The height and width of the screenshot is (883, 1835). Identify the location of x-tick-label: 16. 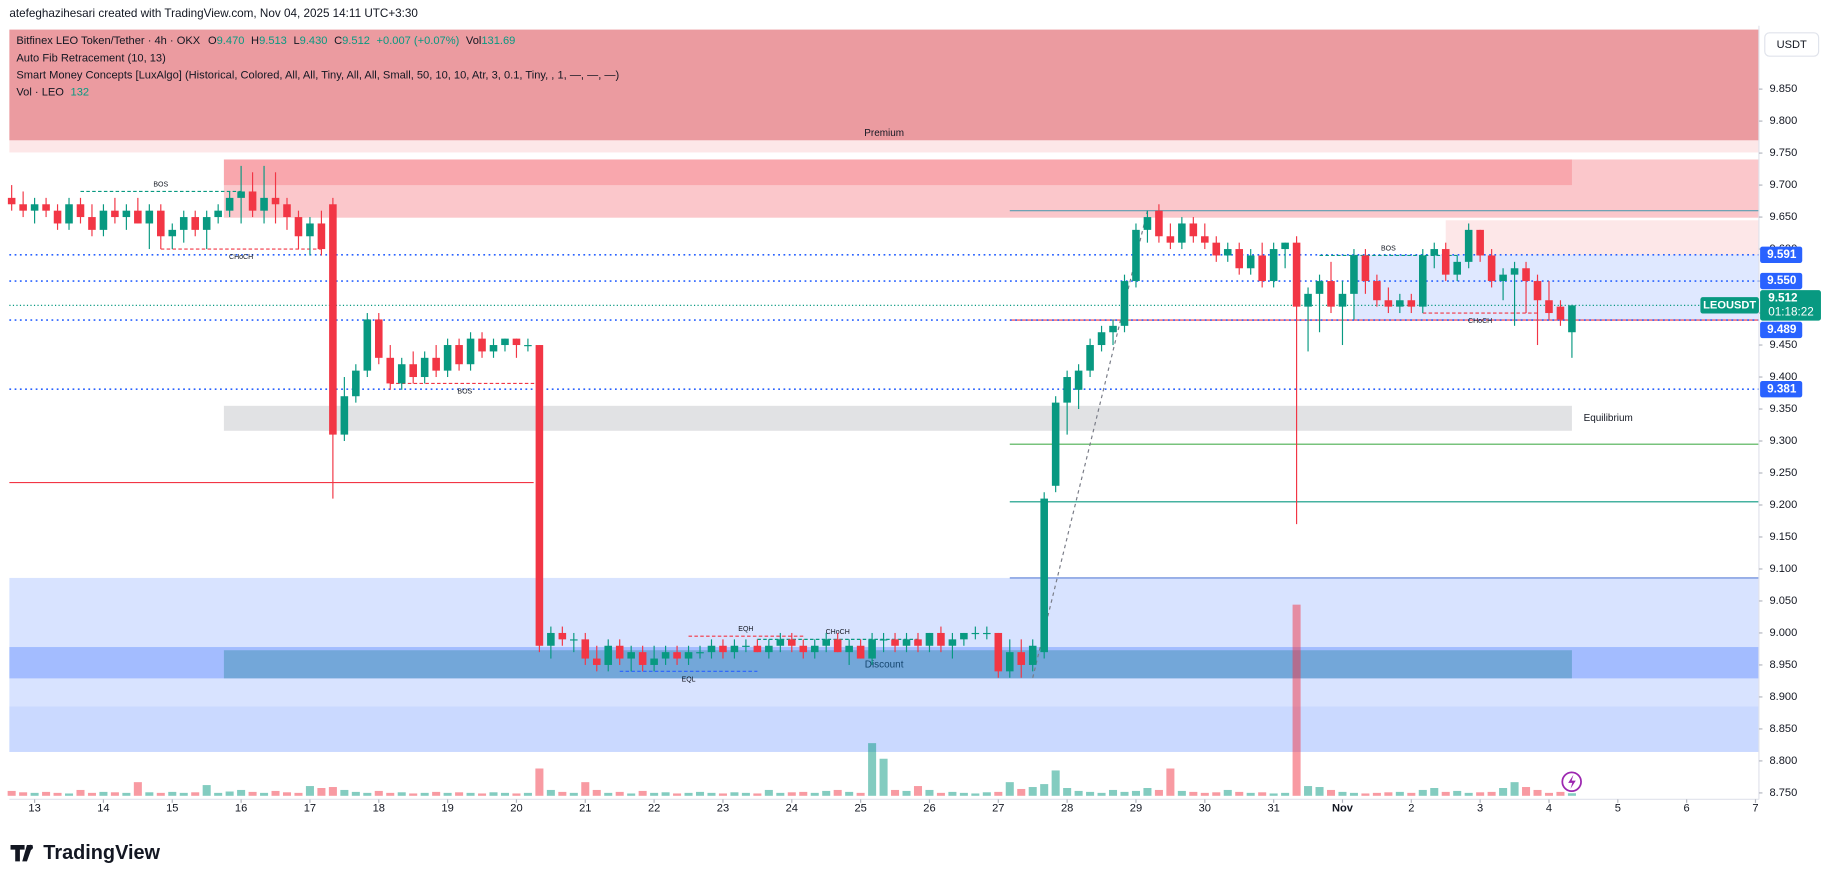
(241, 809).